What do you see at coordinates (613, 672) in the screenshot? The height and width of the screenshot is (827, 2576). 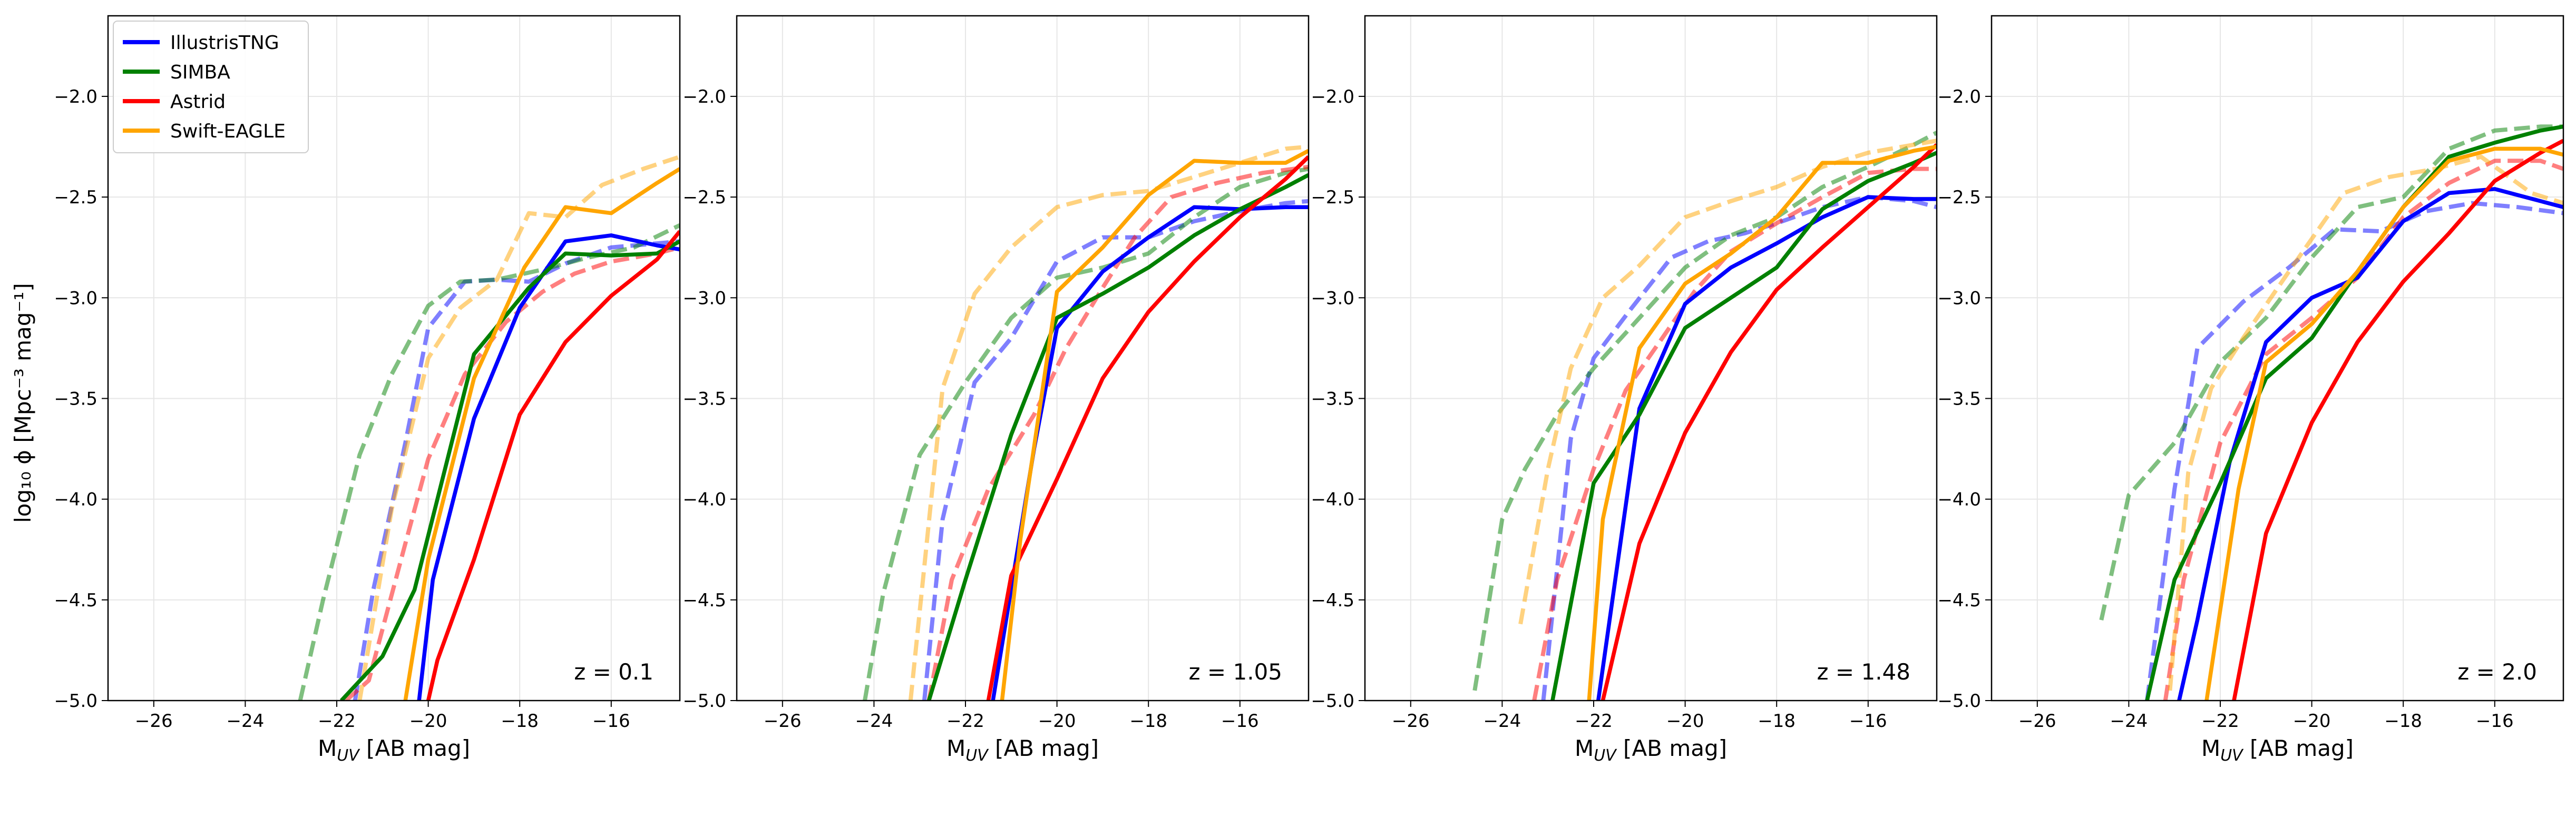 I see `redshift-label: z = 0.1` at bounding box center [613, 672].